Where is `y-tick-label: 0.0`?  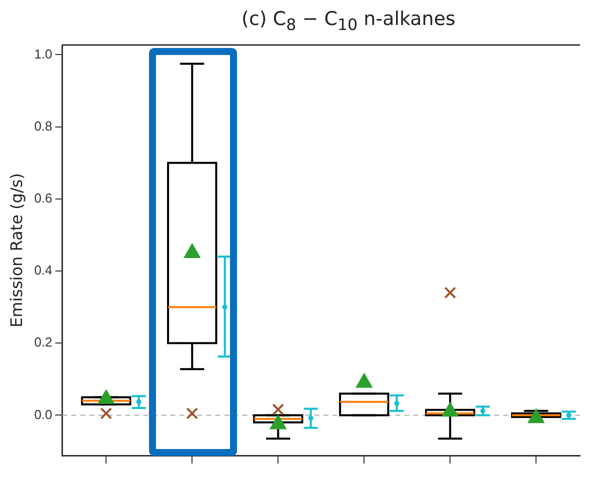
y-tick-label: 0.0 is located at coordinates (43, 414).